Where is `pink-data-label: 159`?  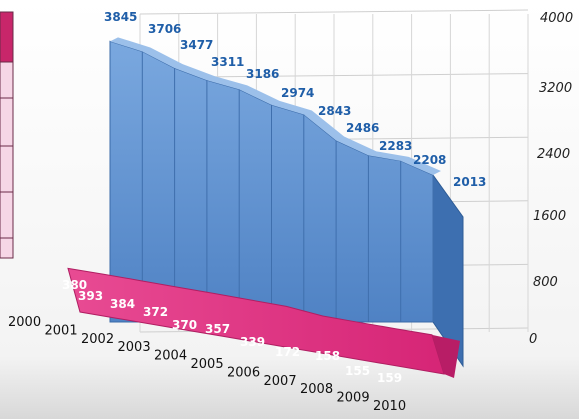
pink-data-label: 159 is located at coordinates (389, 378).